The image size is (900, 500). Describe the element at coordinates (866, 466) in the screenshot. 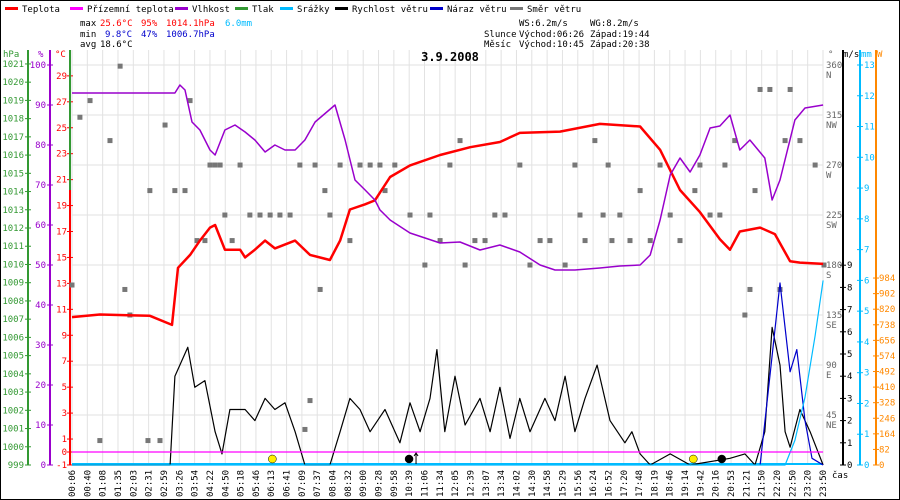

I see `rain-tick-label: 0` at that location.